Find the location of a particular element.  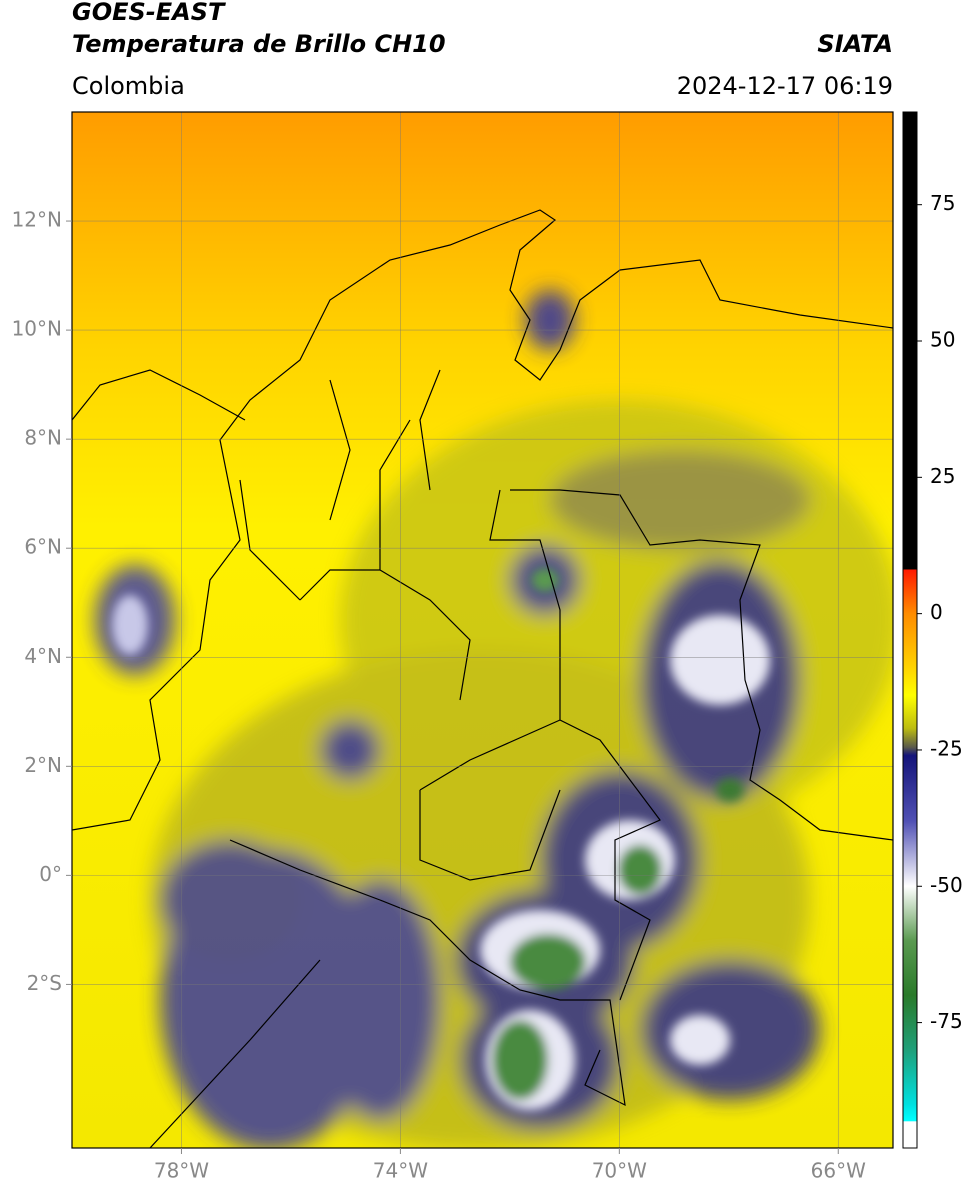

agency: SIATA is located at coordinates (855, 44).